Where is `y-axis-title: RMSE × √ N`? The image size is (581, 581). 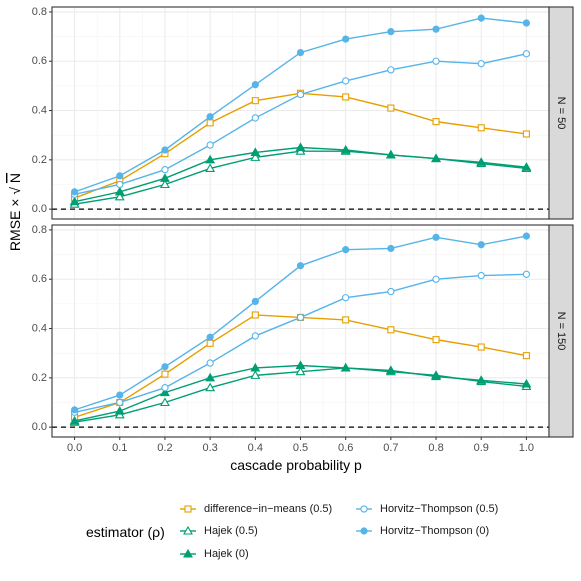
y-axis-title: RMSE × √ N is located at coordinates (15, 212).